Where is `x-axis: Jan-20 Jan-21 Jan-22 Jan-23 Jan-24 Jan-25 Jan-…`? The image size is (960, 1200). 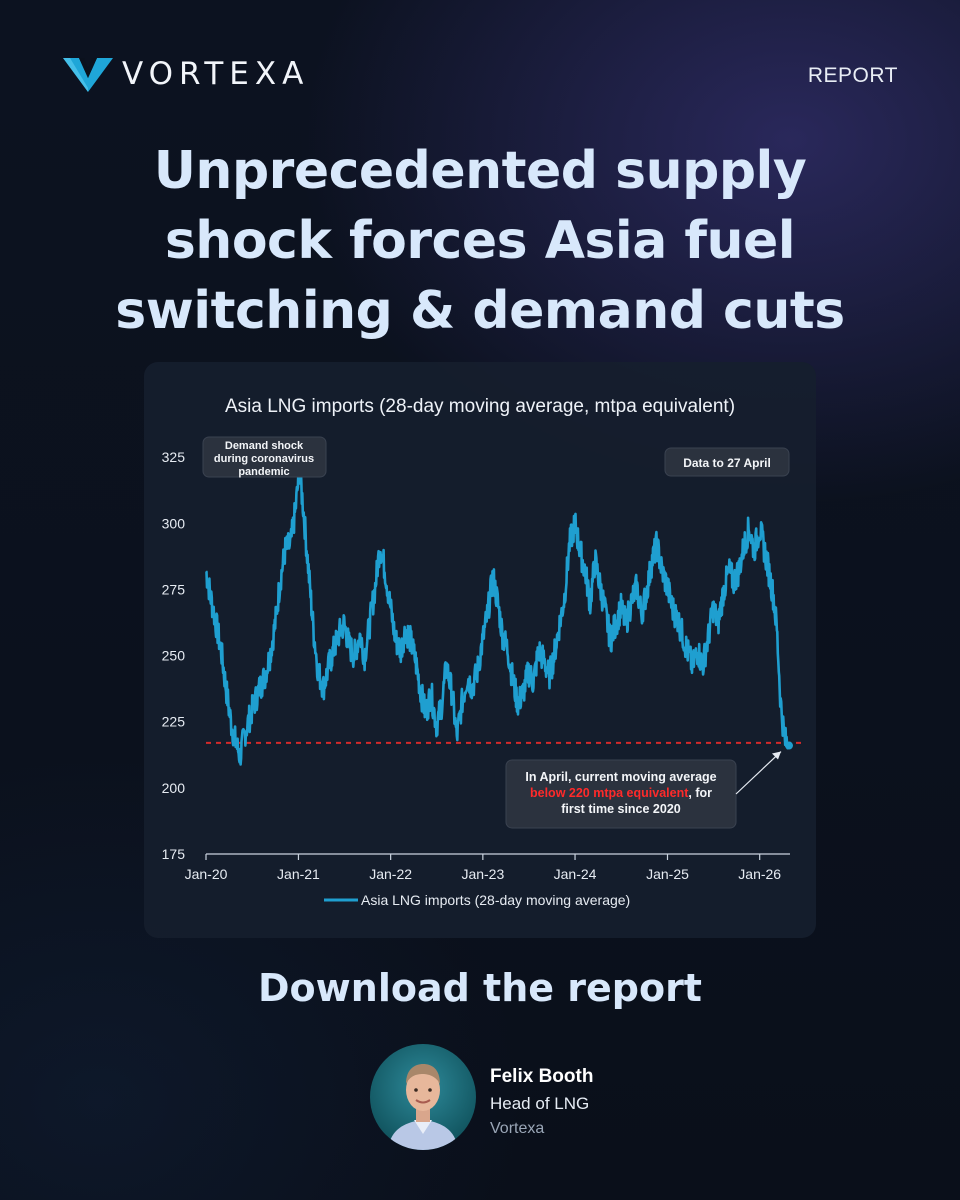
x-axis: Jan-20 Jan-21 Jan-22 Jan-23 Jan-24 Jan-25 Jan-… is located at coordinates (487, 867).